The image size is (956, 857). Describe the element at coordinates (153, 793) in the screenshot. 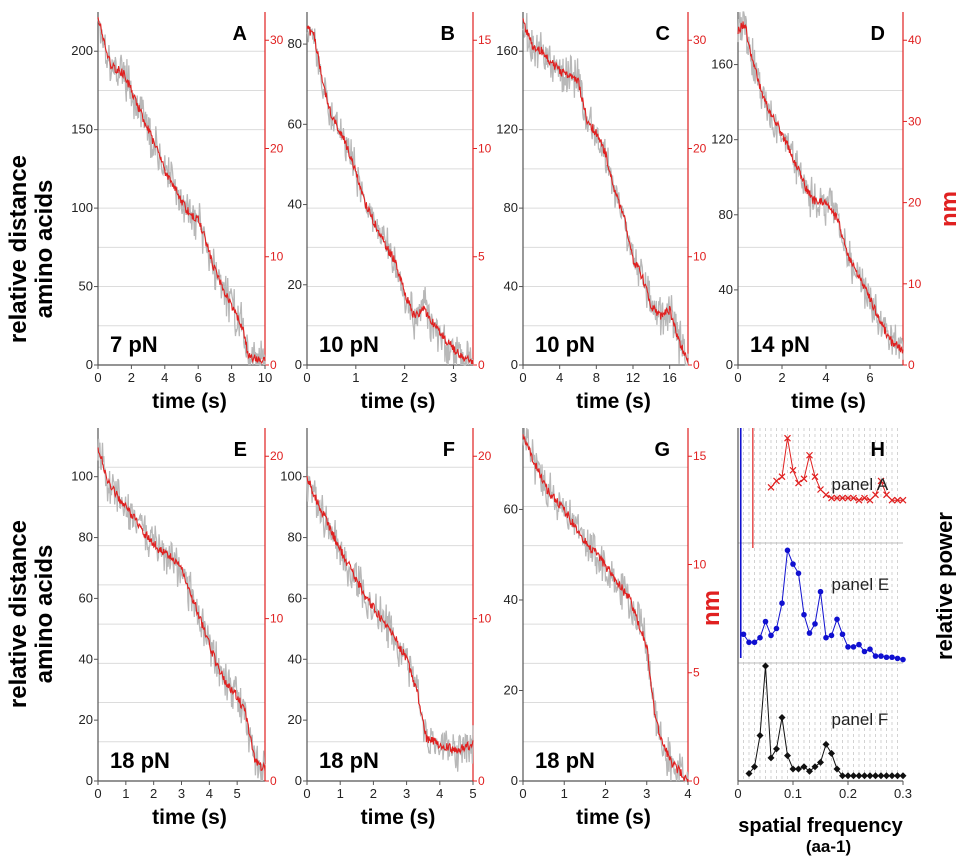

I see `panel-e-x-tick-label: 2` at that location.